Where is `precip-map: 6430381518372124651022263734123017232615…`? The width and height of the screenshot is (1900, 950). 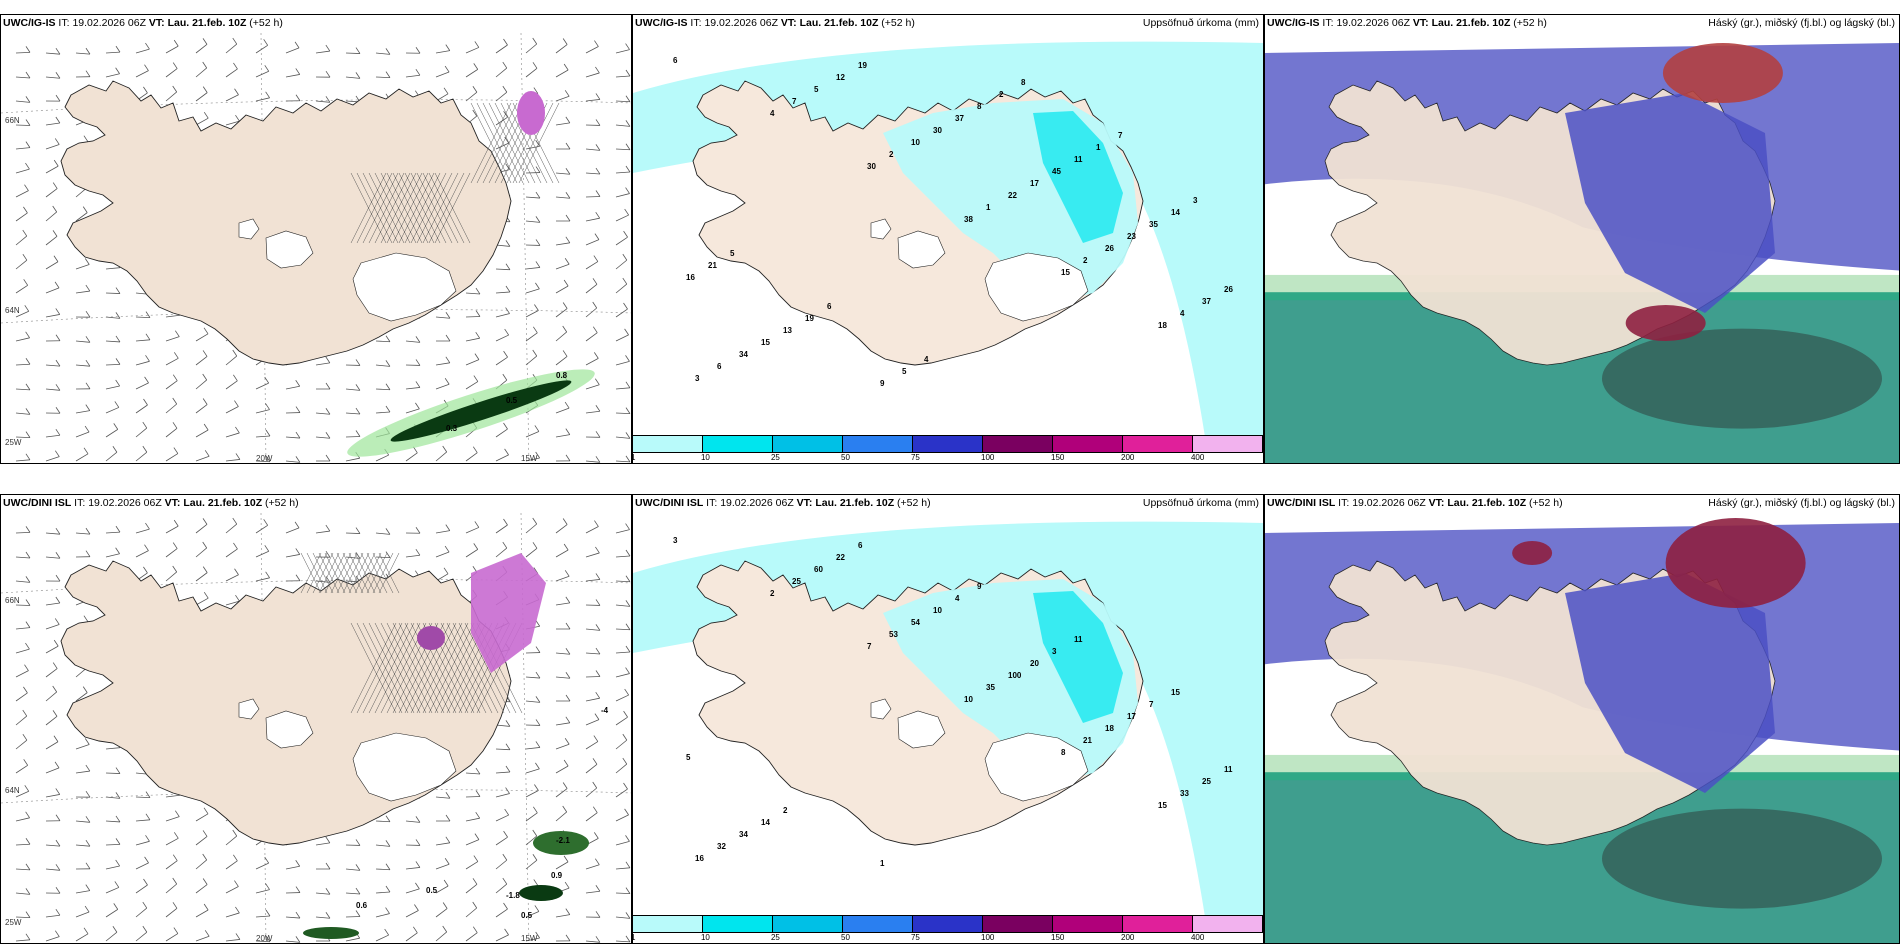 precip-map: 6430381518372124651022263734123017232615… is located at coordinates (948, 235).